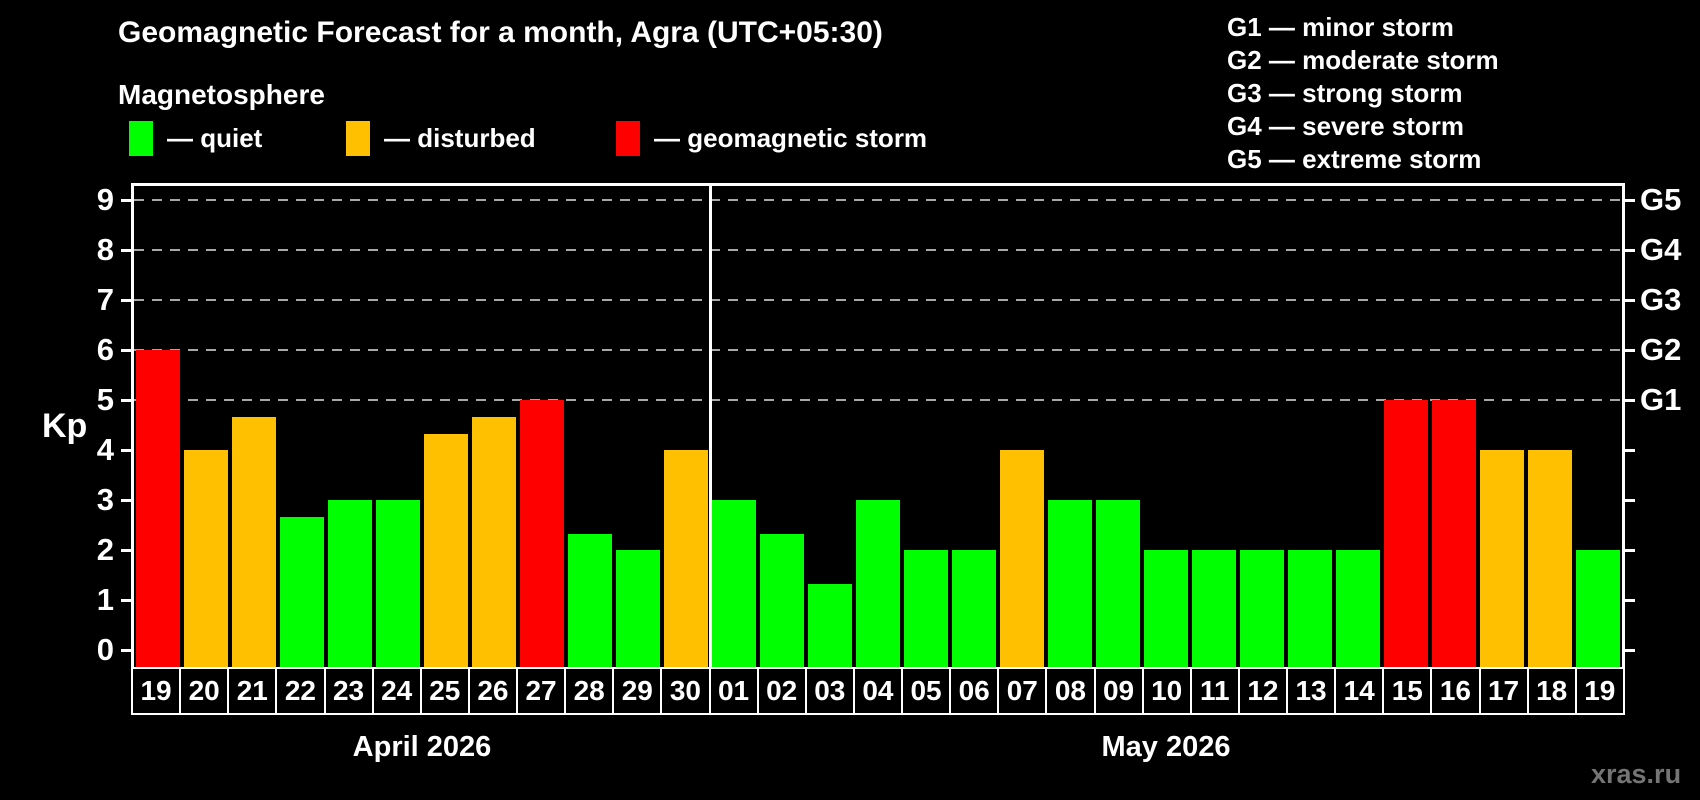 The height and width of the screenshot is (800, 1700). I want to click on y-axis-label: Kp, so click(65, 426).